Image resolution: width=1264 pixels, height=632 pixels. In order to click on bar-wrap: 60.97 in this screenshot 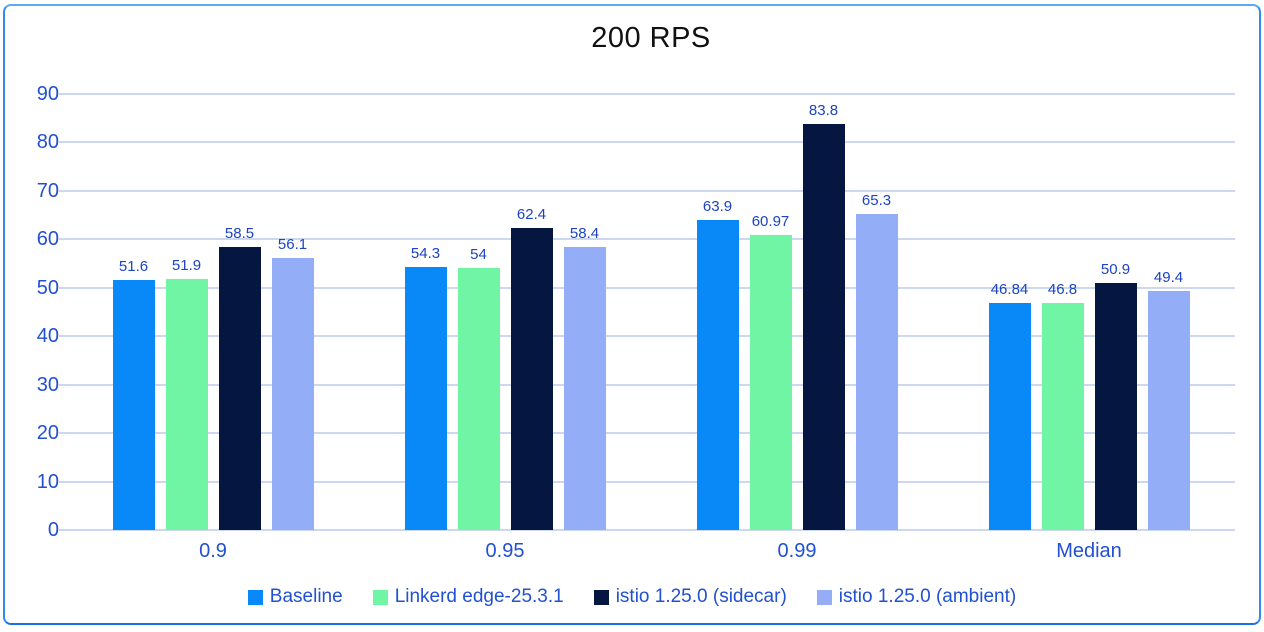, I will do `click(770, 312)`.